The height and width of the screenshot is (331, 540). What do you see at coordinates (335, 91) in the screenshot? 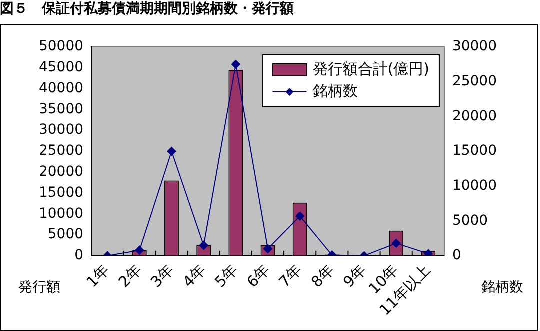
I see `legend-label: 銘柄数` at bounding box center [335, 91].